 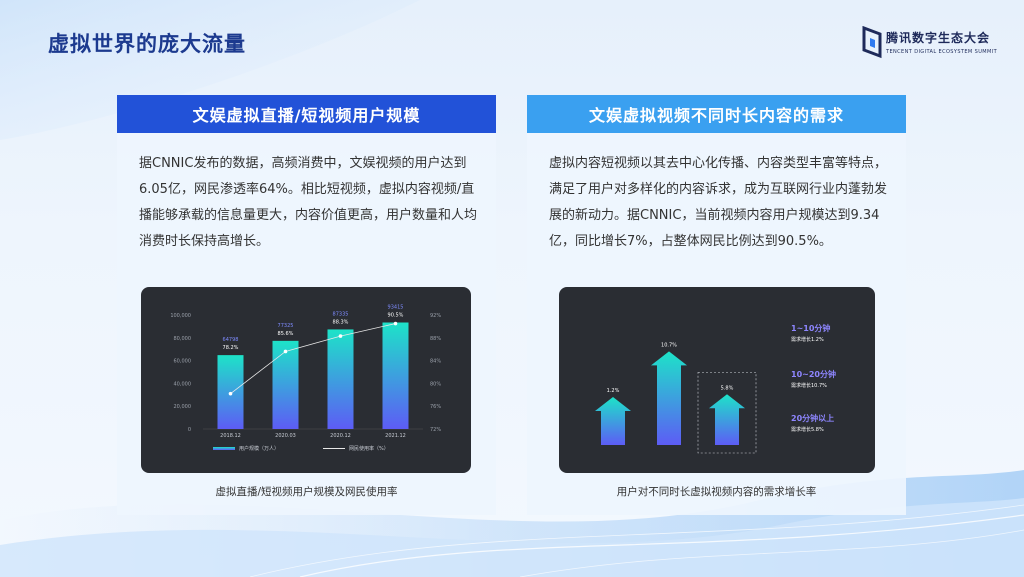 What do you see at coordinates (313, 358) in the screenshot?
I see `rate-line` at bounding box center [313, 358].